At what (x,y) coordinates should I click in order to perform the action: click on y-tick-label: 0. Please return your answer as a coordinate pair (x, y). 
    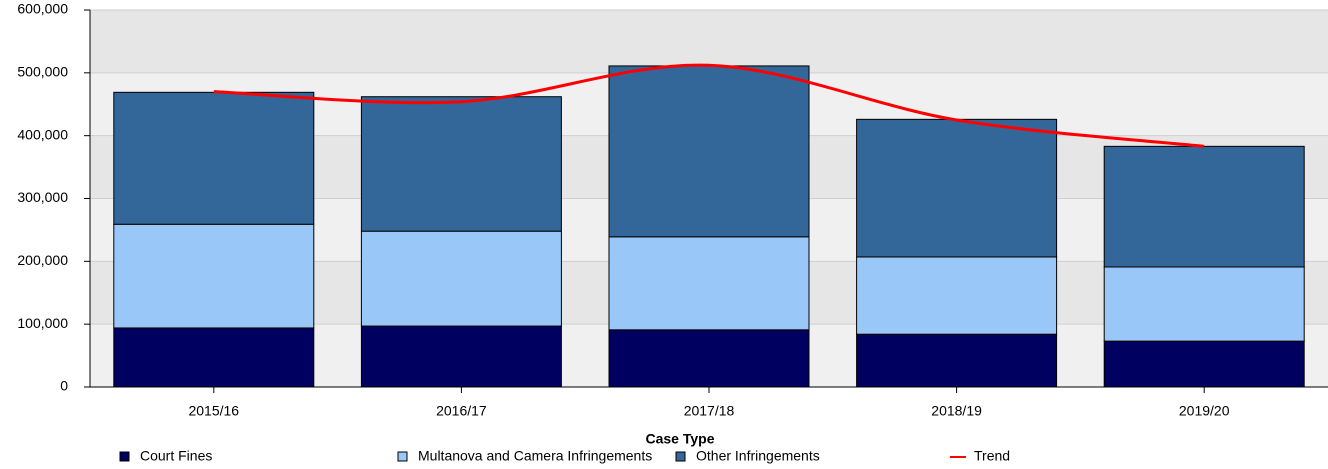
    Looking at the image, I should click on (64, 386).